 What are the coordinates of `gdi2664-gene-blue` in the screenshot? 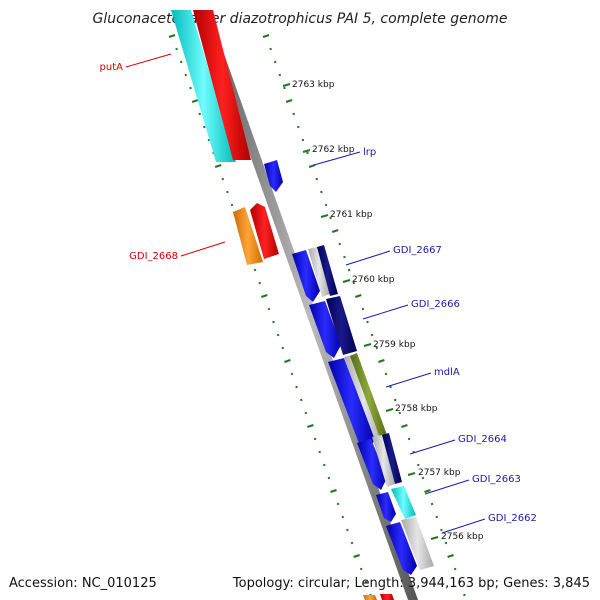 It's located at (372, 464).